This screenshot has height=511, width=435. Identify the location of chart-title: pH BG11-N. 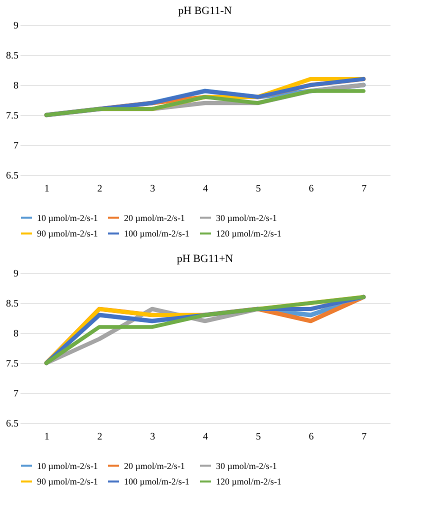
(205, 11).